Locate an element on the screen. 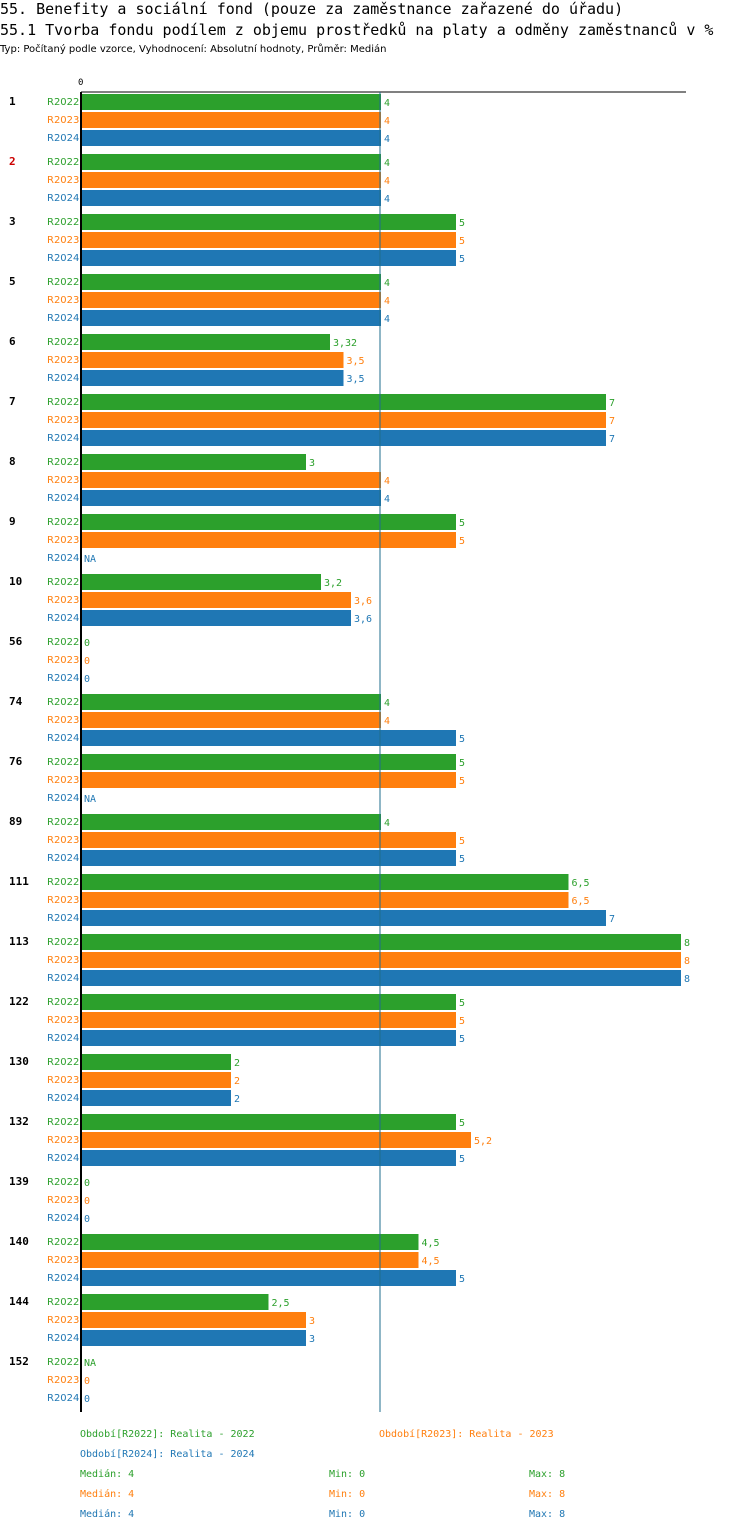  group-label: 130 is located at coordinates (19, 1061).